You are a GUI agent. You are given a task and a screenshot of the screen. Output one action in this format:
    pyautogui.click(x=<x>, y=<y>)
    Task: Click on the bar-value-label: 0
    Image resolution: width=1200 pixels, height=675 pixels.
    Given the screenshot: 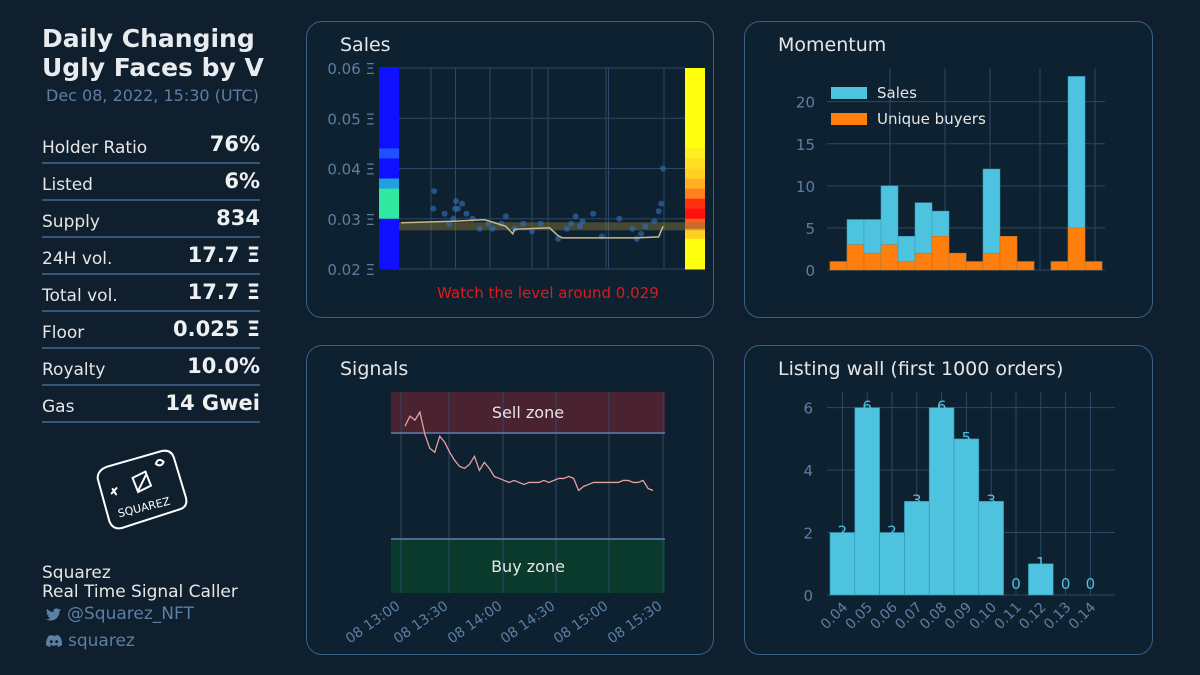 What is the action you would take?
    pyautogui.click(x=1016, y=584)
    